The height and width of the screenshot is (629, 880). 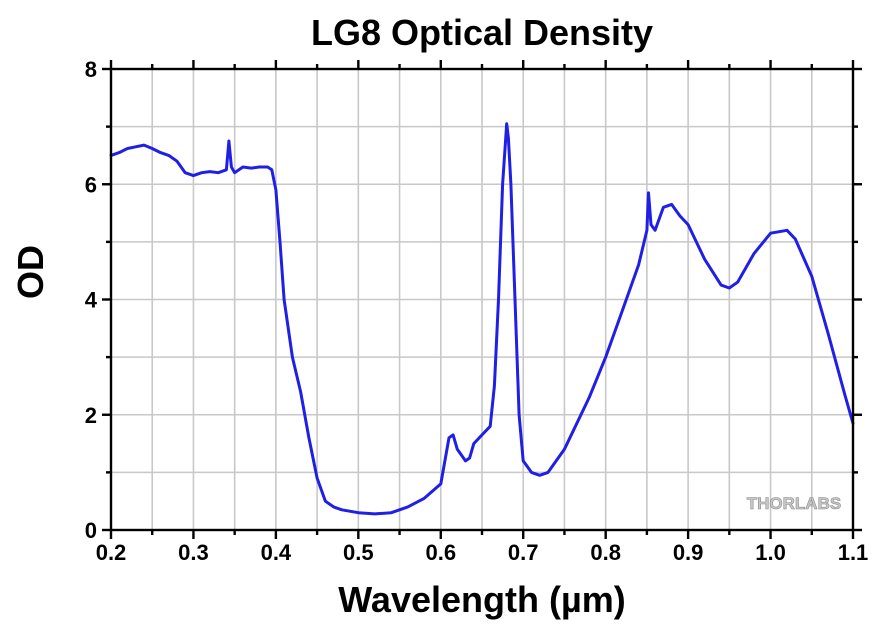 I want to click on watermark-logo: THORLABS, so click(x=794, y=503).